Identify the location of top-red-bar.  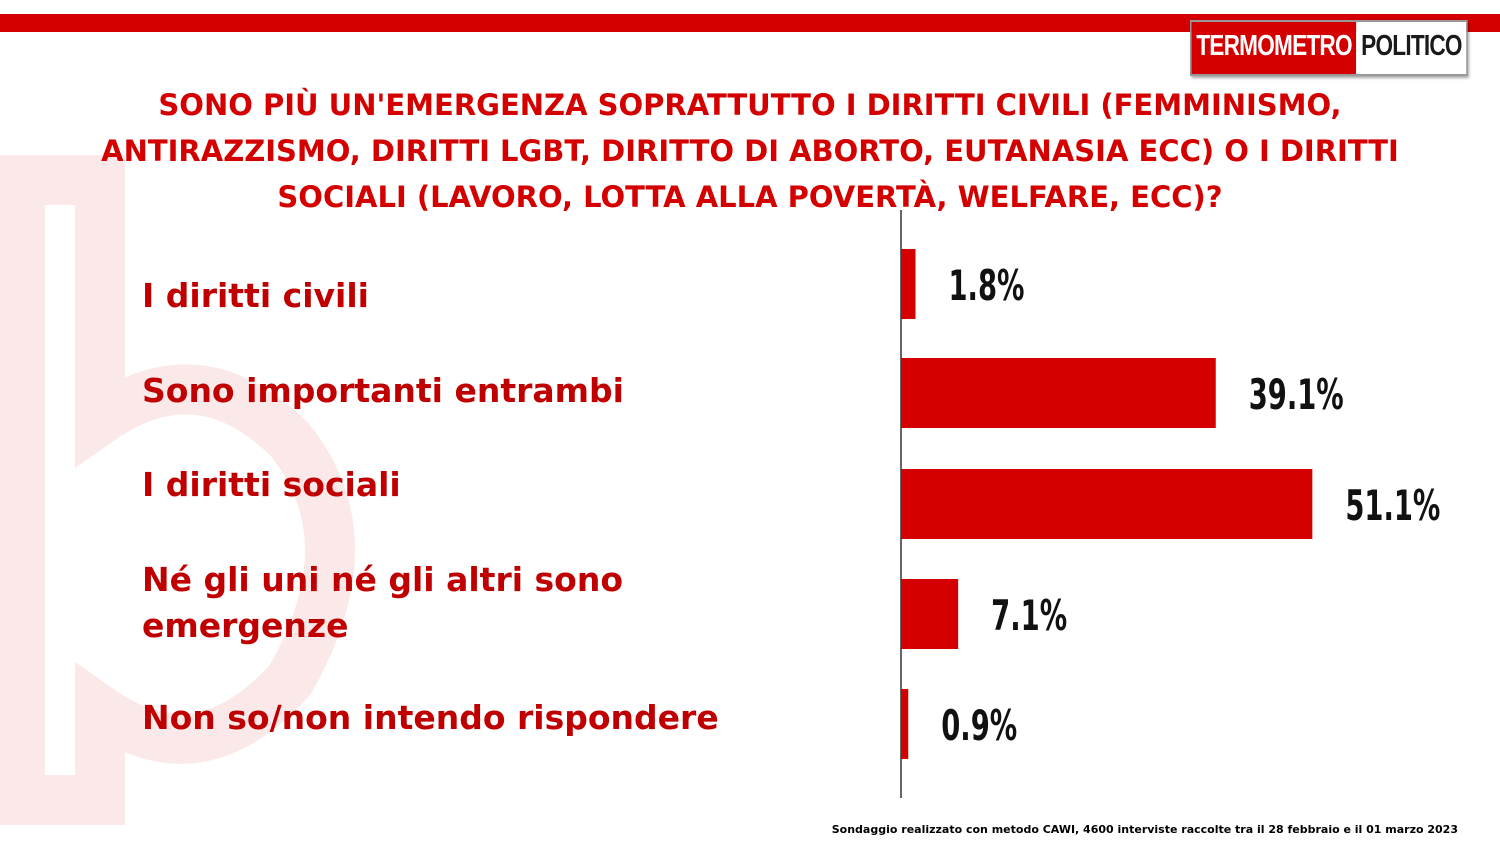
(750, 23).